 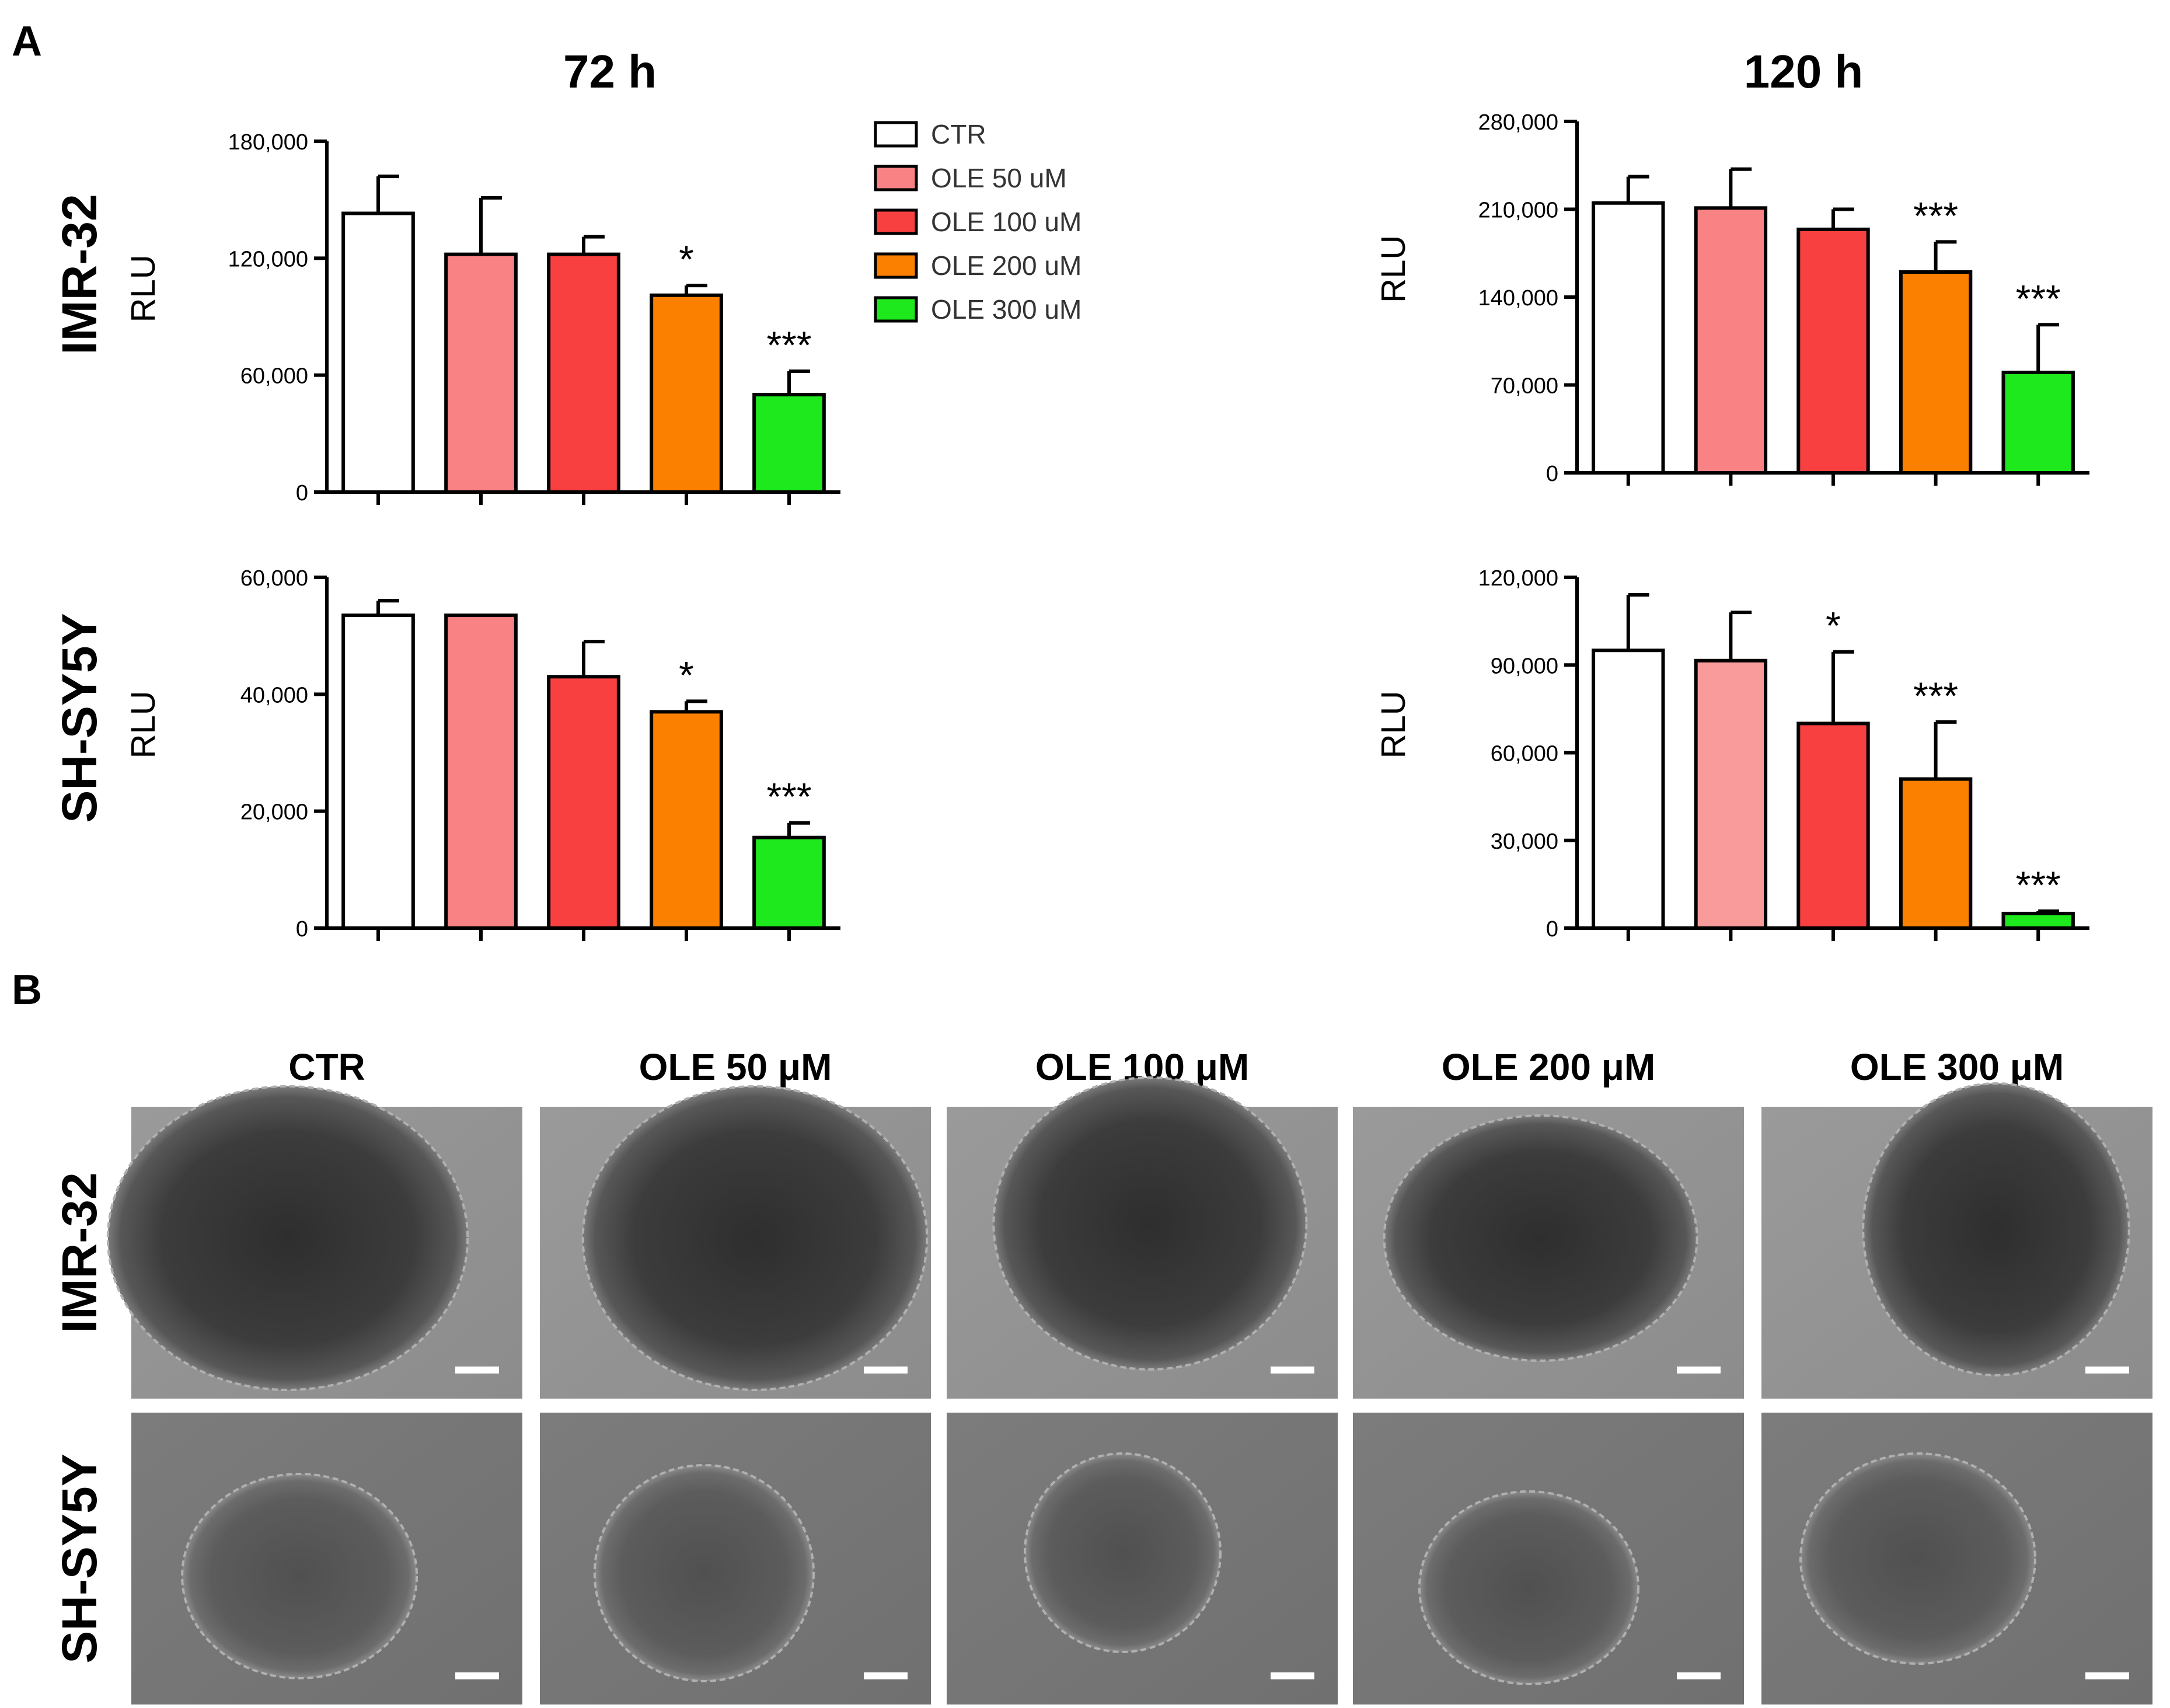 I want to click on panel-b-label: B, so click(x=27, y=990).